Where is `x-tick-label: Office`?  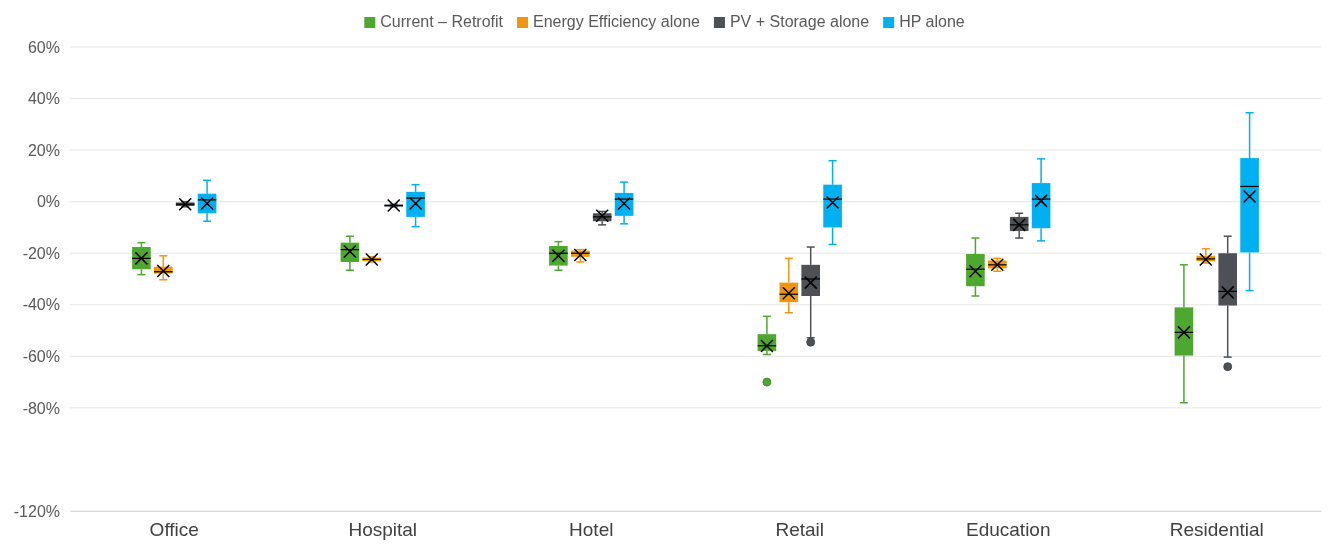 x-tick-label: Office is located at coordinates (174, 530).